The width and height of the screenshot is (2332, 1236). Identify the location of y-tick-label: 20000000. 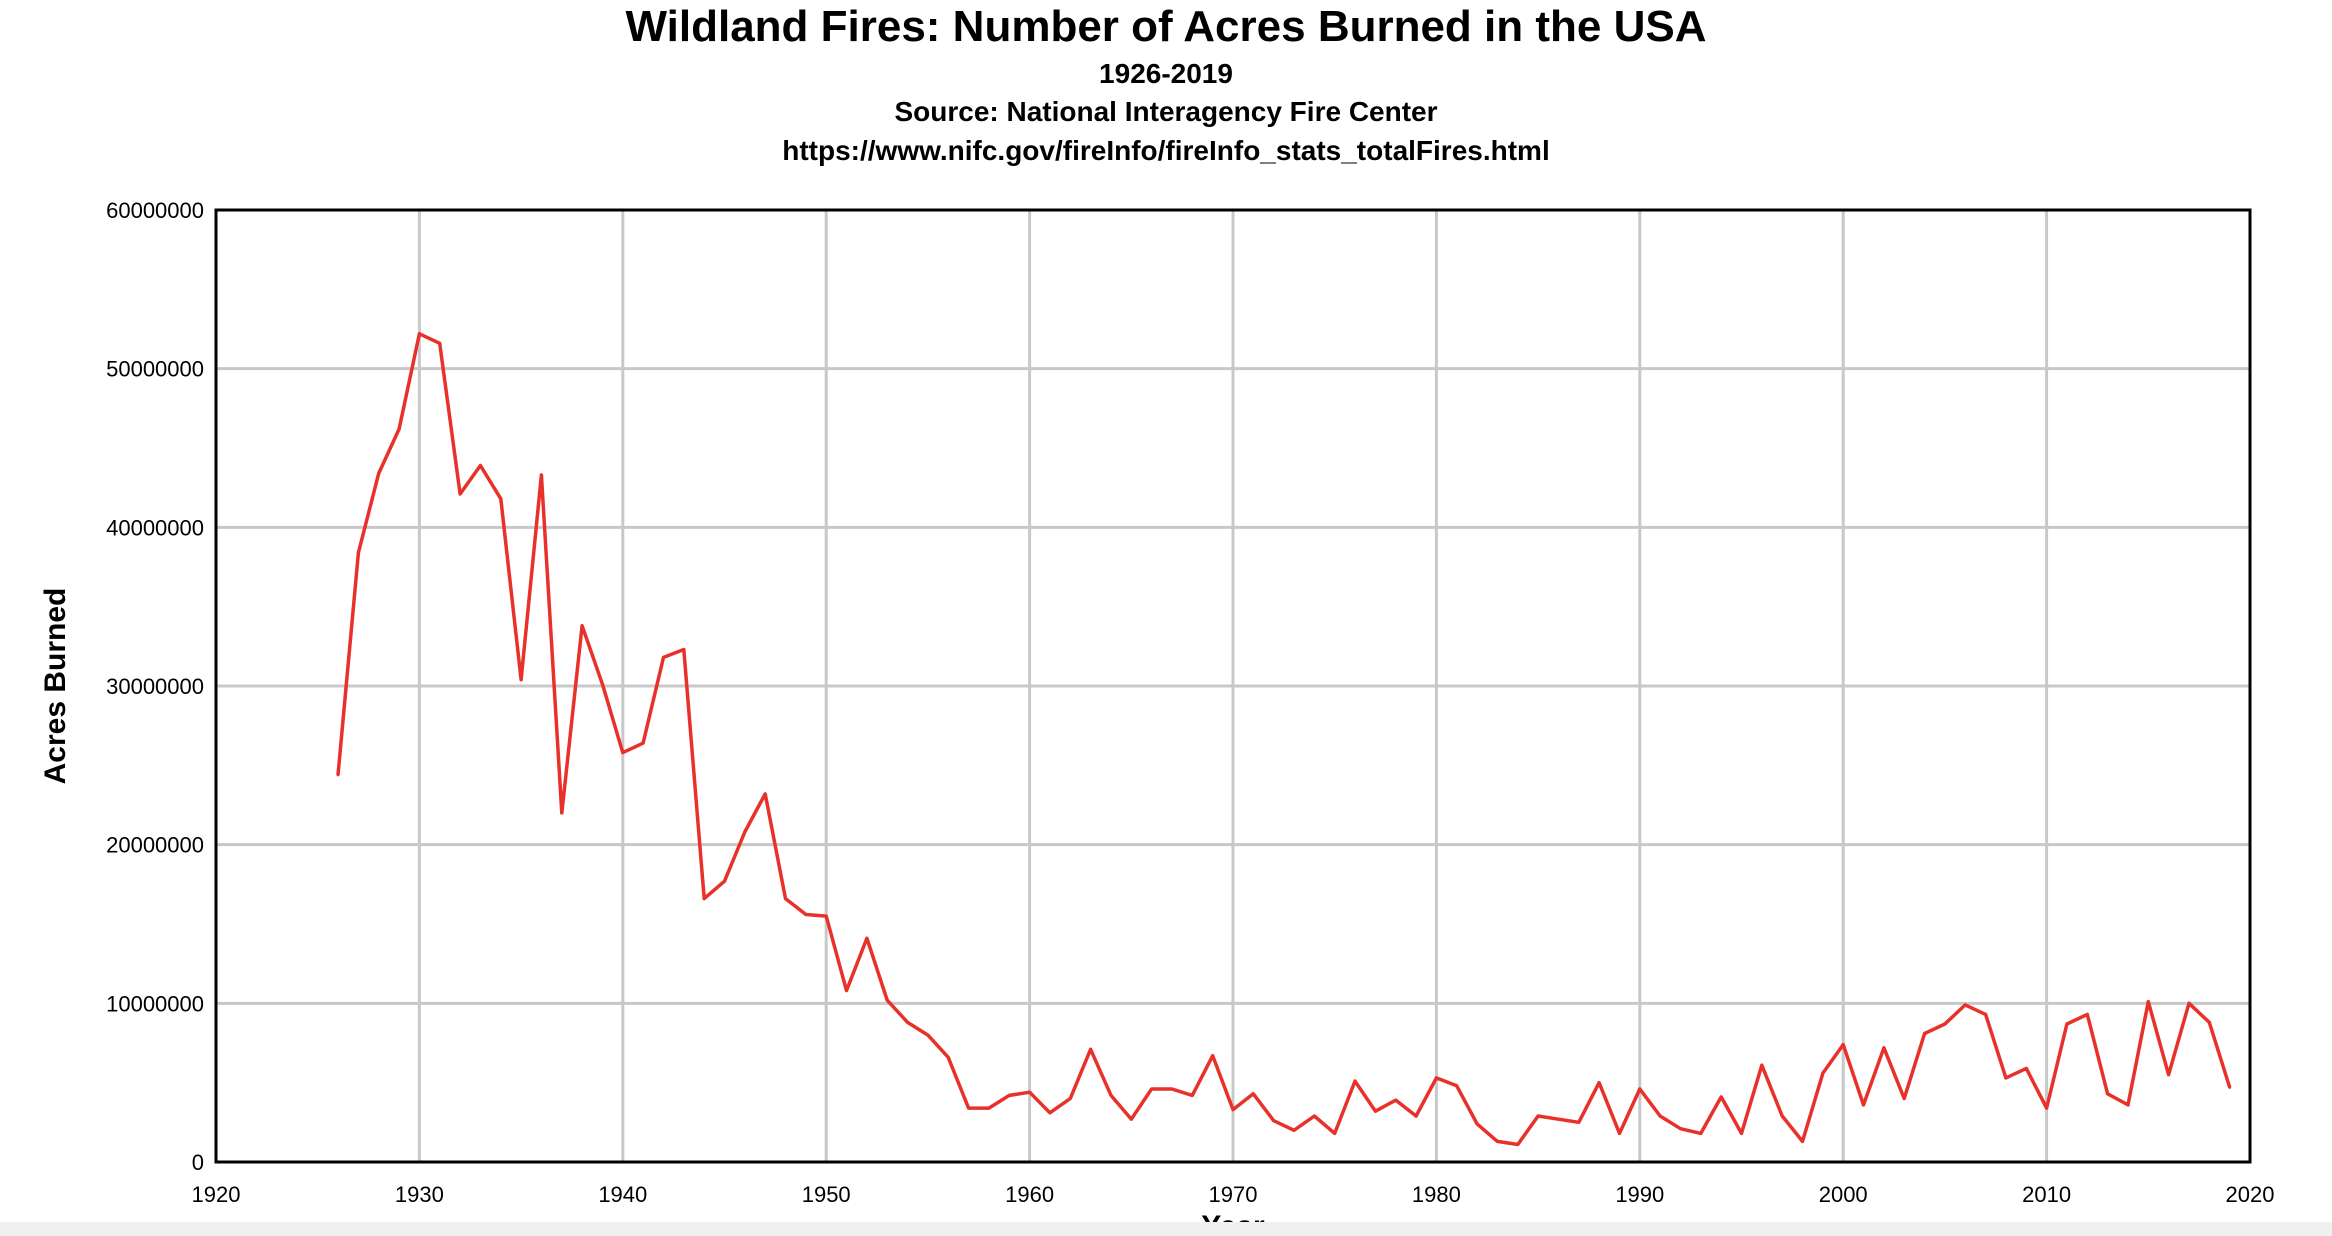
(155, 845).